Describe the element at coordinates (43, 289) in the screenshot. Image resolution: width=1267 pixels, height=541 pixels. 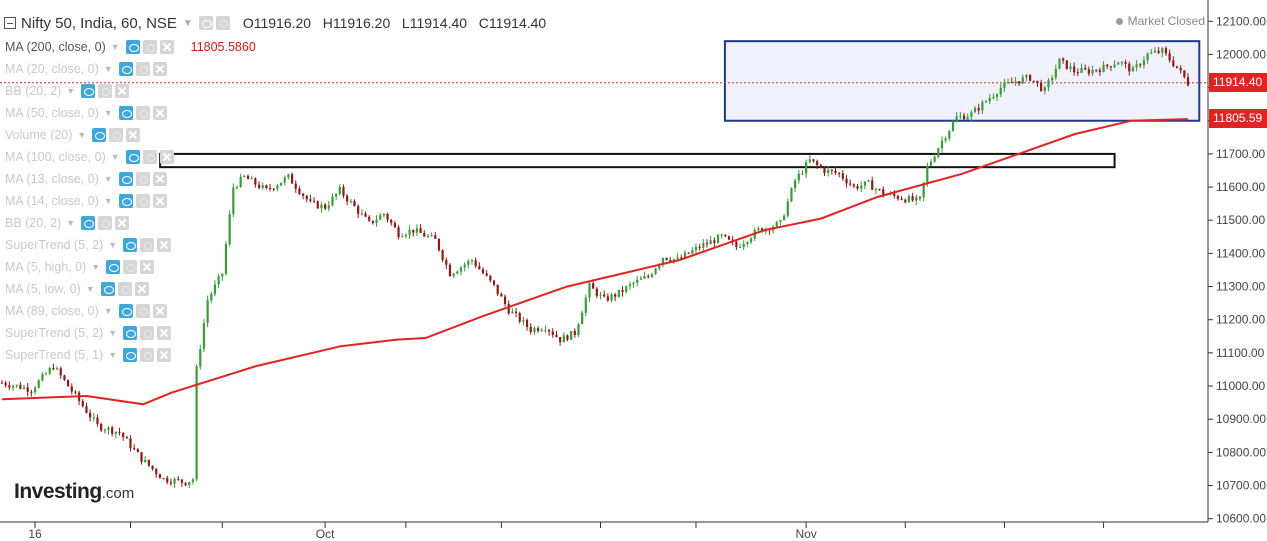
I see `indicator-label: MA (5, low, 0)` at that location.